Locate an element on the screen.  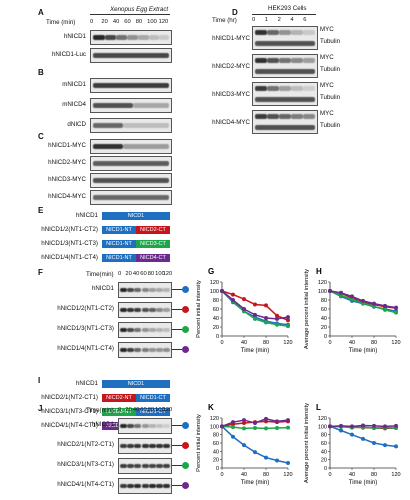
panel-d-header-rule is located at coordinates (284, 14).